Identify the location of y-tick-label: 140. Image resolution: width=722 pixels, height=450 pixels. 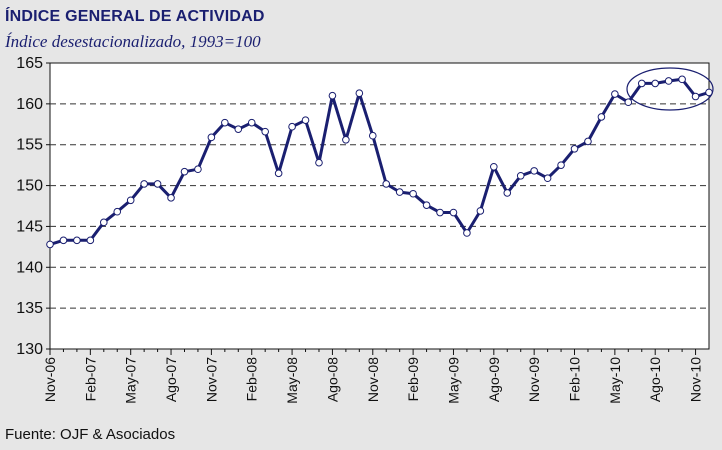
(29, 267).